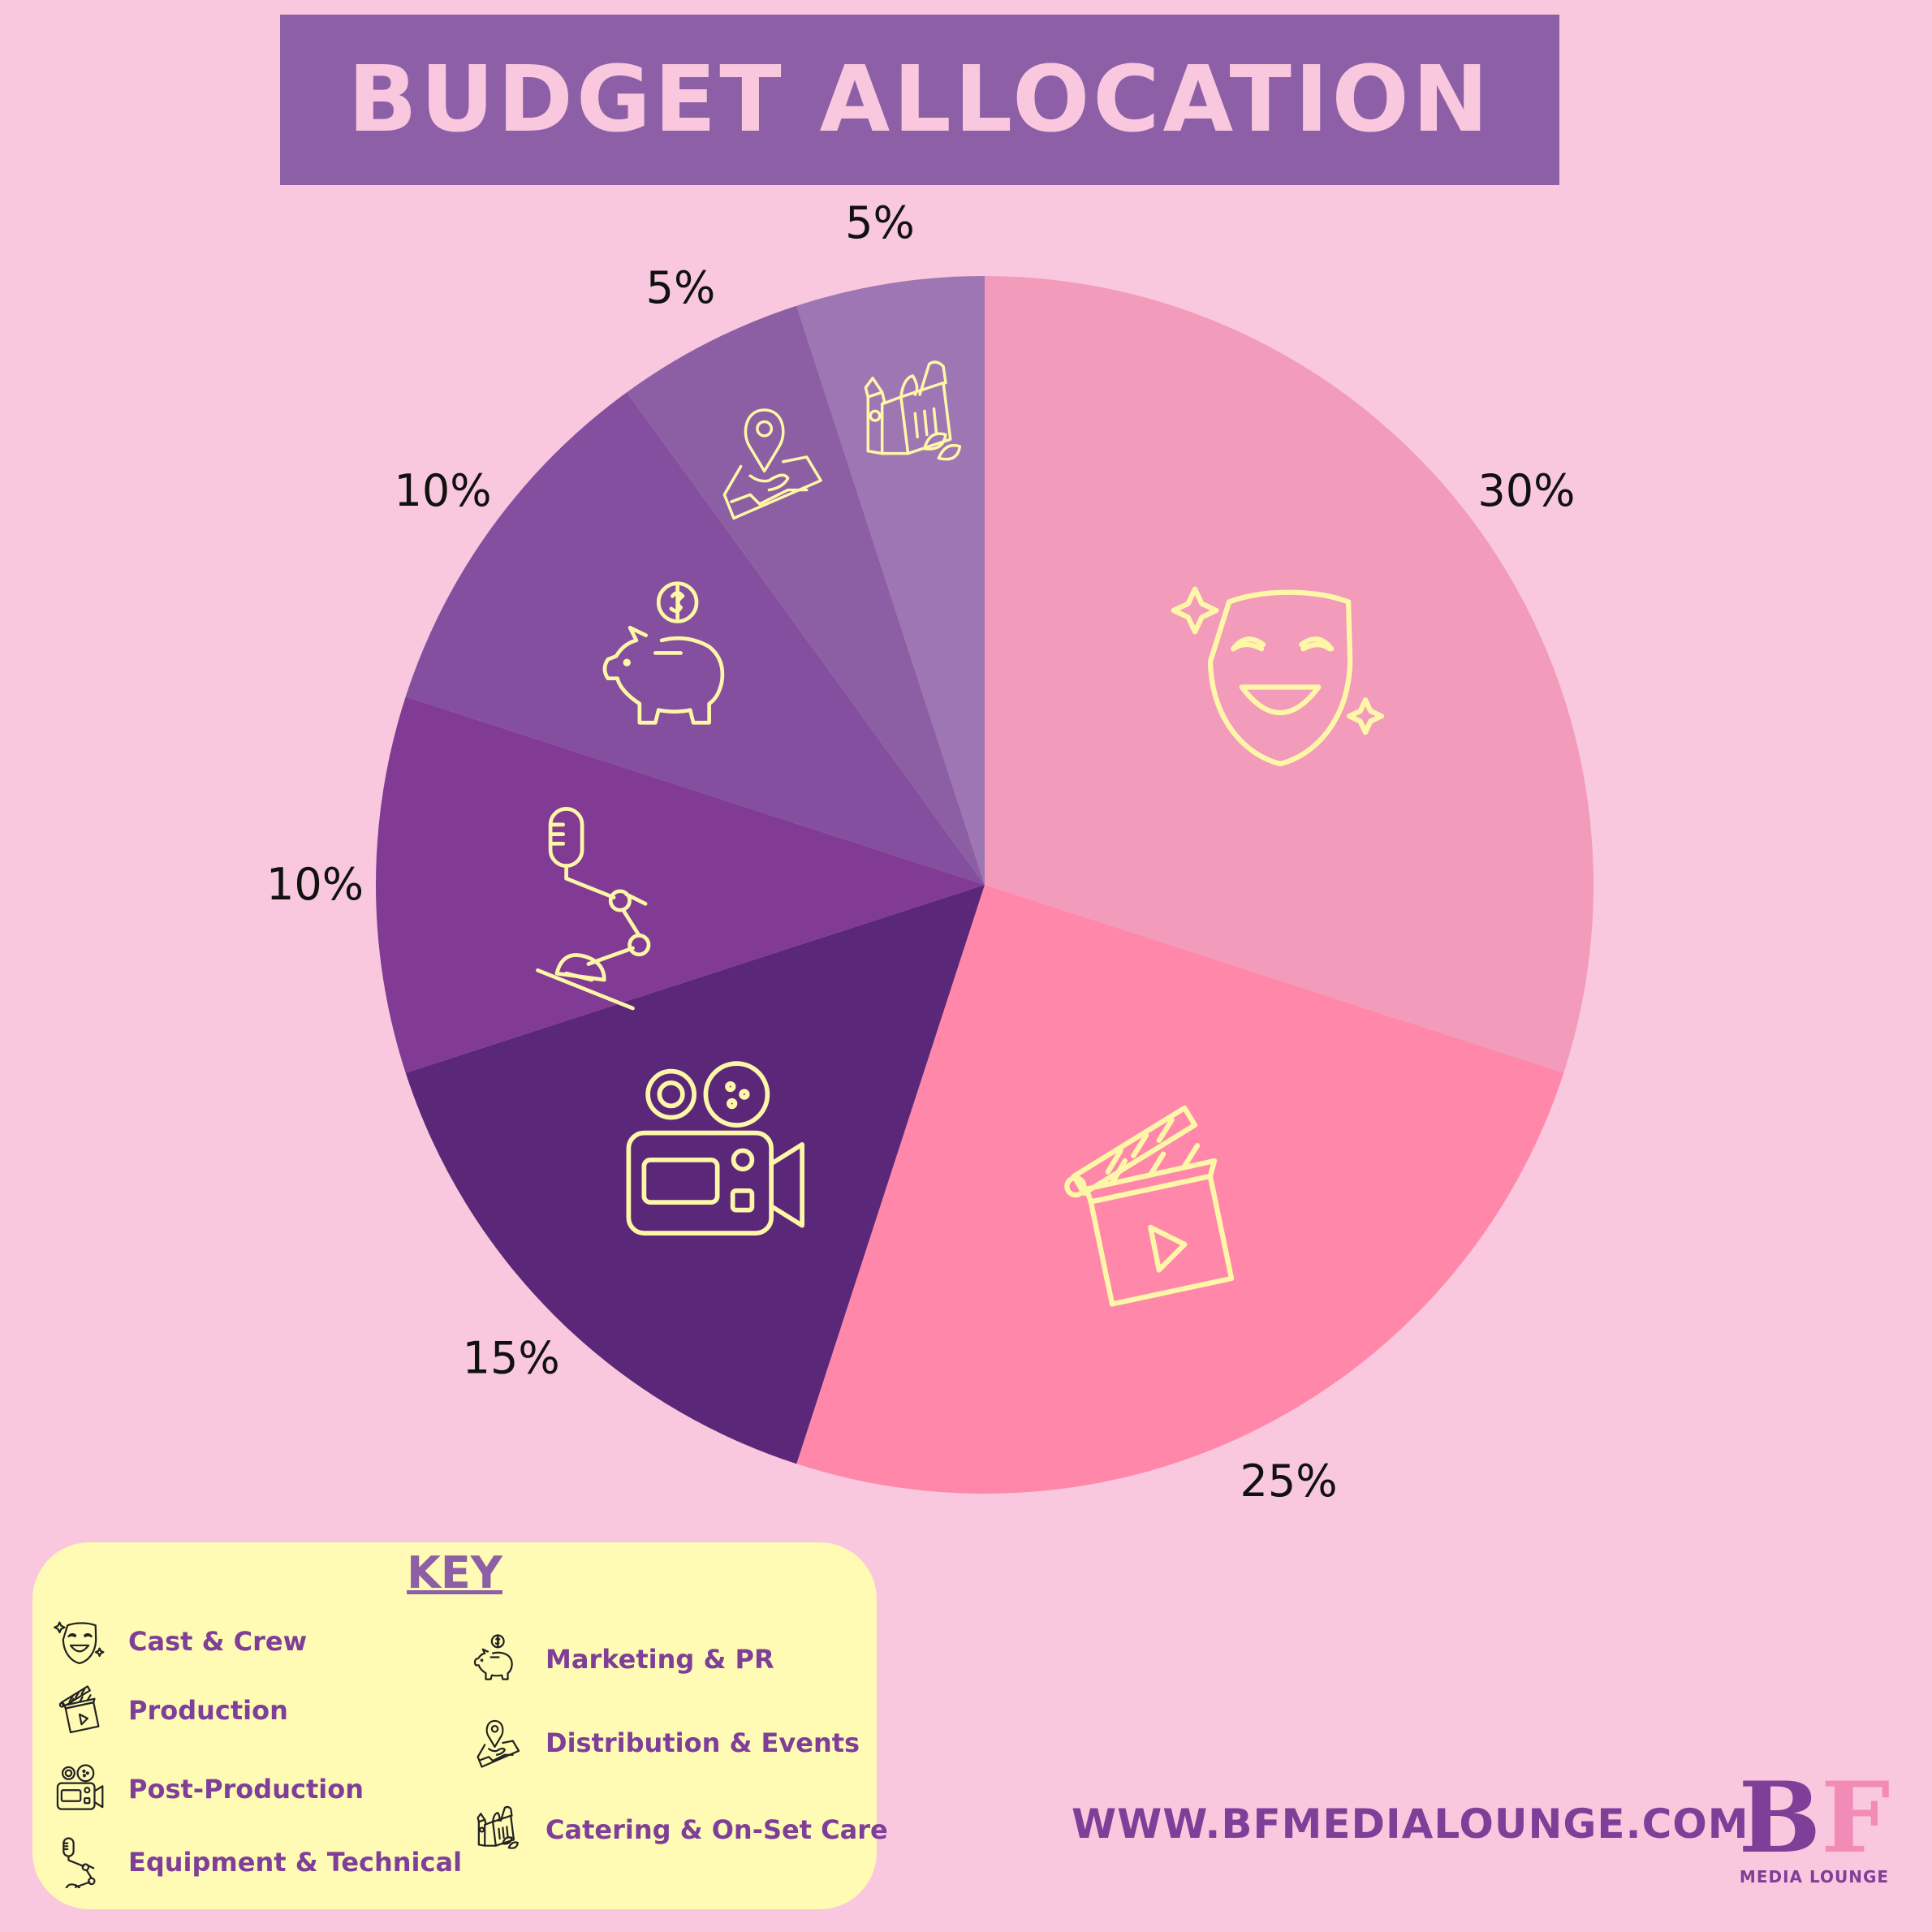 The image size is (1932, 1932). I want to click on key-item: Catering & On-Set Care, so click(679, 1830).